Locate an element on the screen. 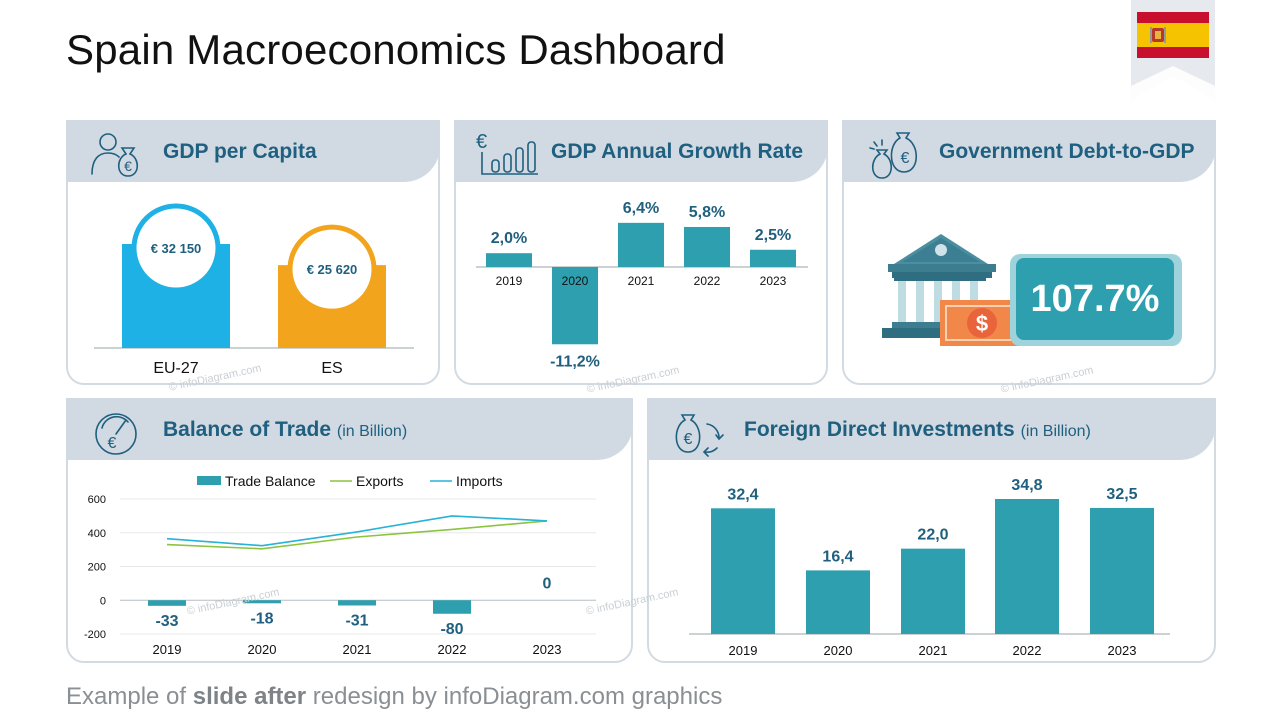 The image size is (1280, 720). panel-title-text: Balance of Trade is located at coordinates (247, 429).